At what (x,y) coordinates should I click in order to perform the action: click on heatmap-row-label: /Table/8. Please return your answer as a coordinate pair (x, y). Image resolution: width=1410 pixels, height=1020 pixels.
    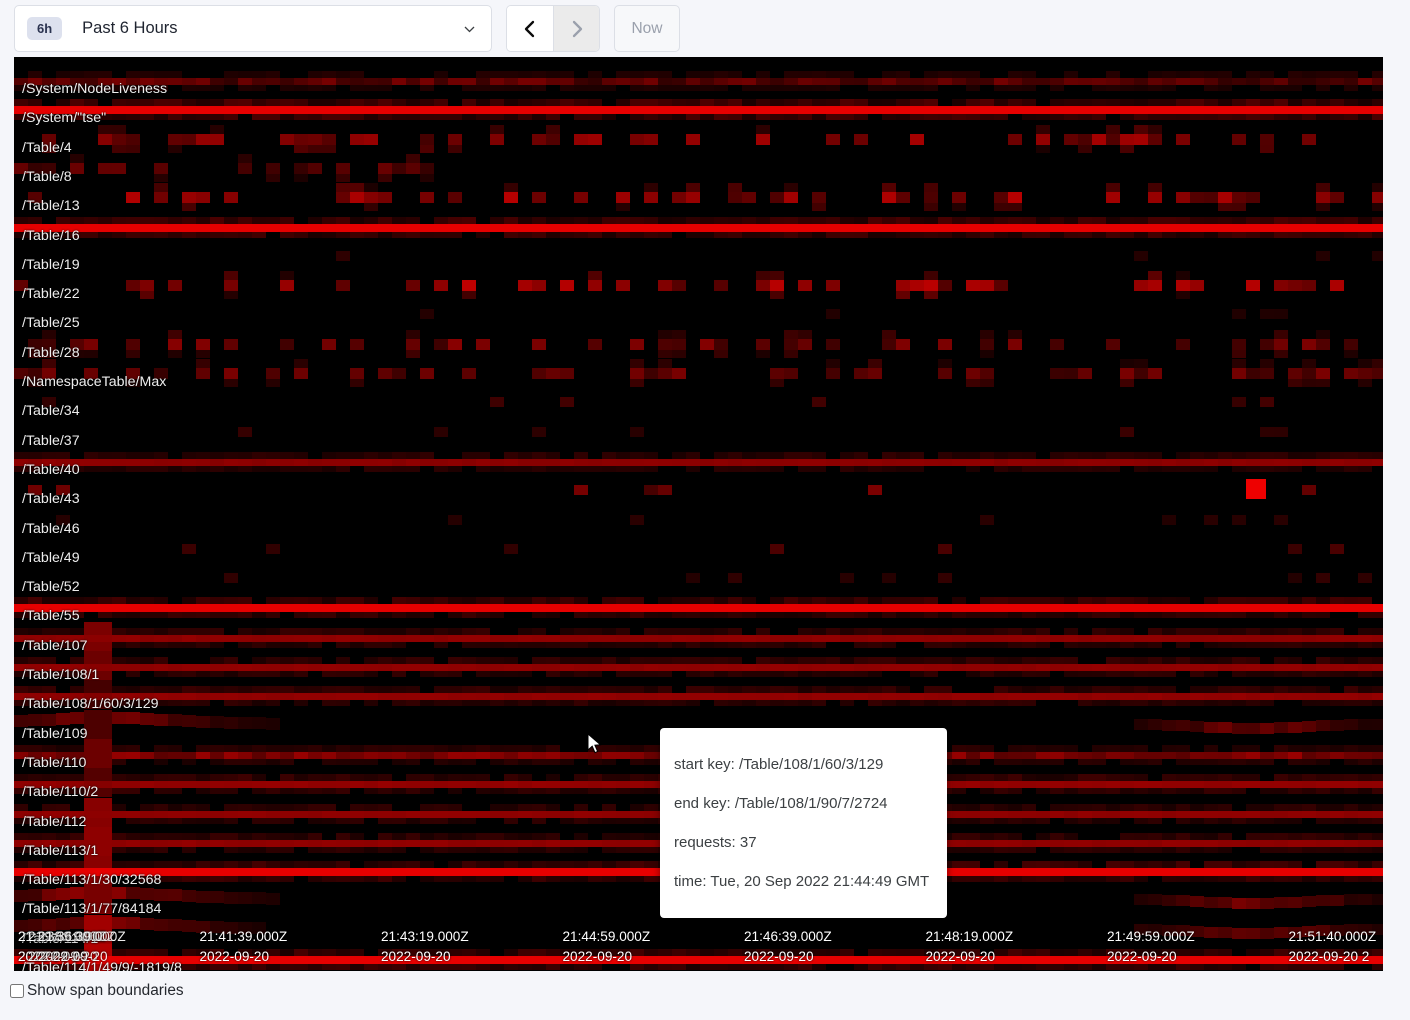
    Looking at the image, I should click on (47, 176).